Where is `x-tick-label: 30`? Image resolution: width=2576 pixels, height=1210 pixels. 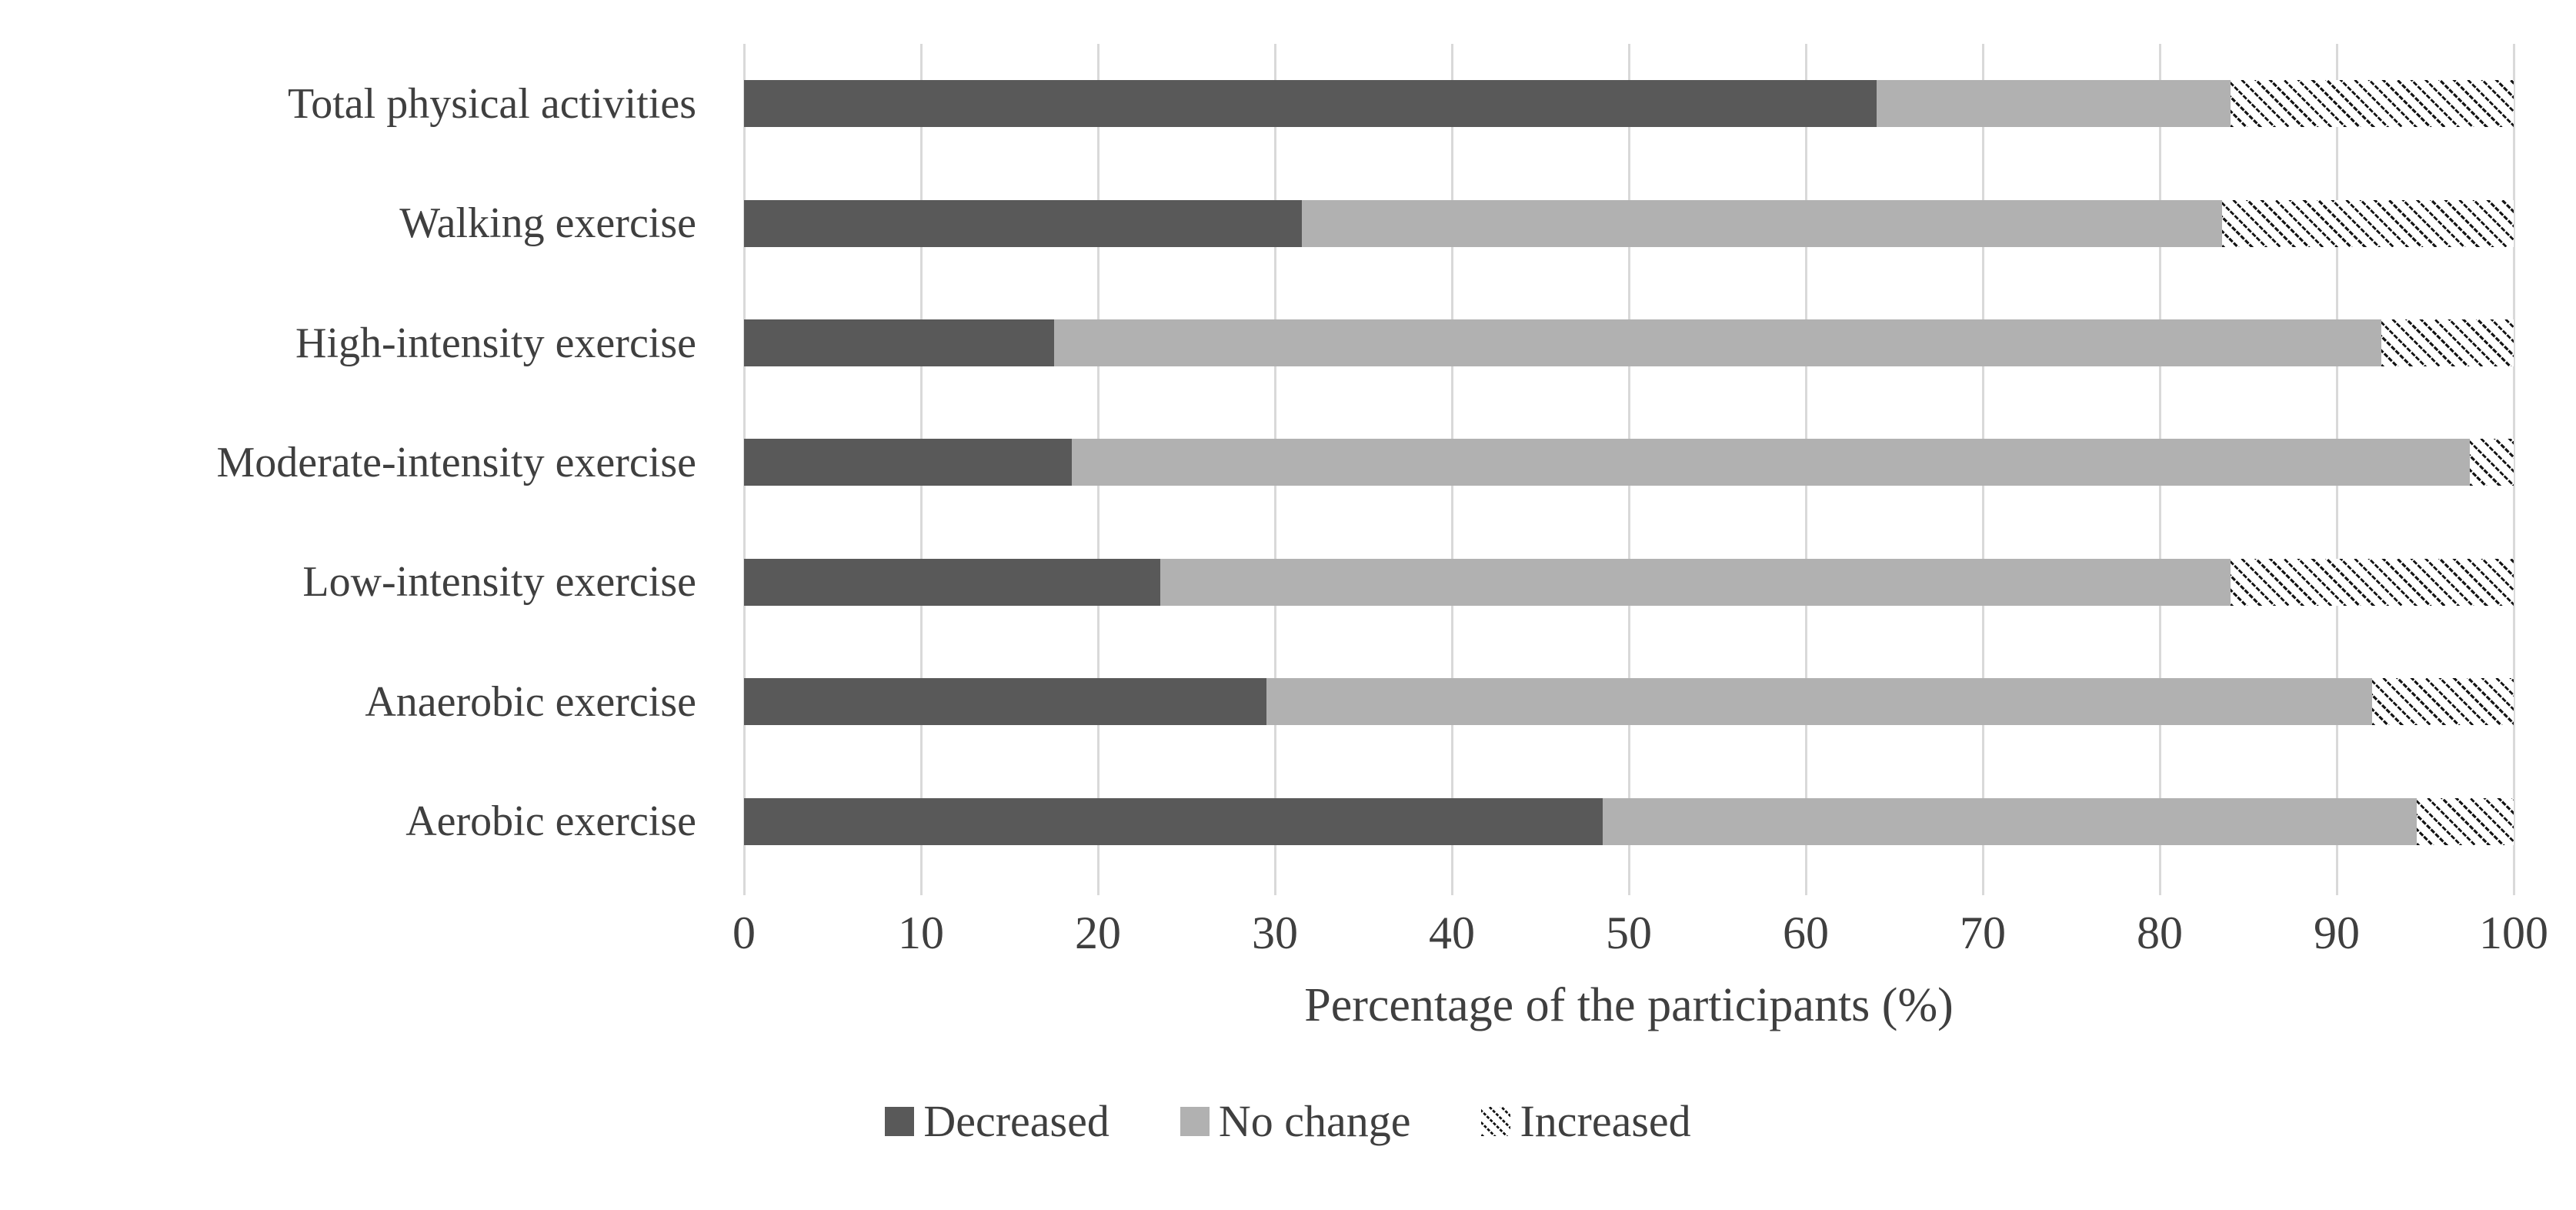 x-tick-label: 30 is located at coordinates (1275, 933).